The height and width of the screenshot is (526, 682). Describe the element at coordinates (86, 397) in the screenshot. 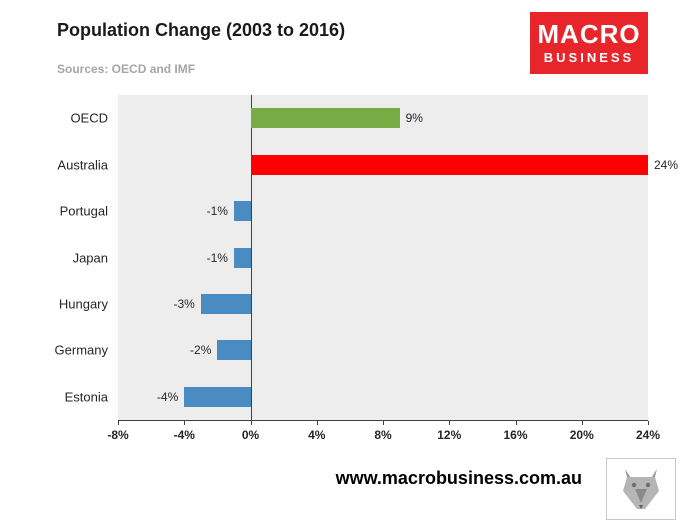

I see `category-label-estonia: Estonia` at that location.